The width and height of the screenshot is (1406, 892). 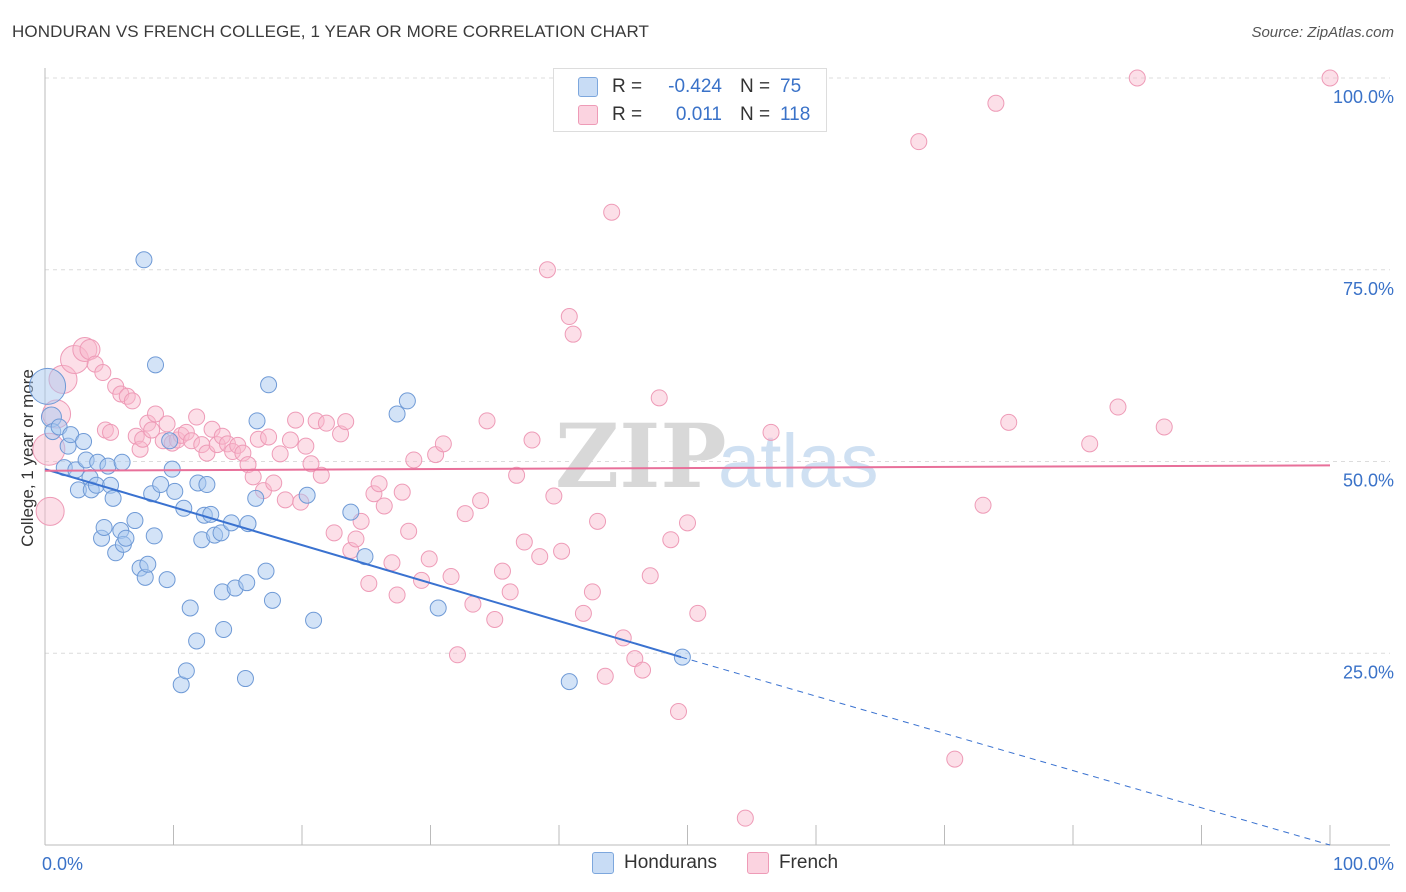 What do you see at coordinates (1322, 32) in the screenshot?
I see `source-label: Source: ZipAtlas.com` at bounding box center [1322, 32].